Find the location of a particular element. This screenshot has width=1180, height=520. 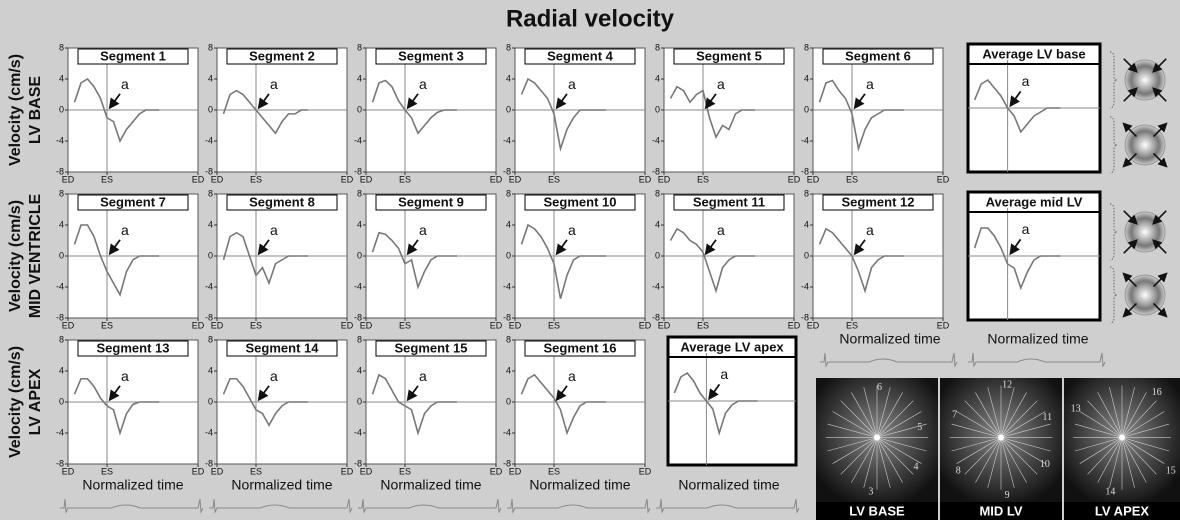

segment-number: 10 is located at coordinates (1045, 464).